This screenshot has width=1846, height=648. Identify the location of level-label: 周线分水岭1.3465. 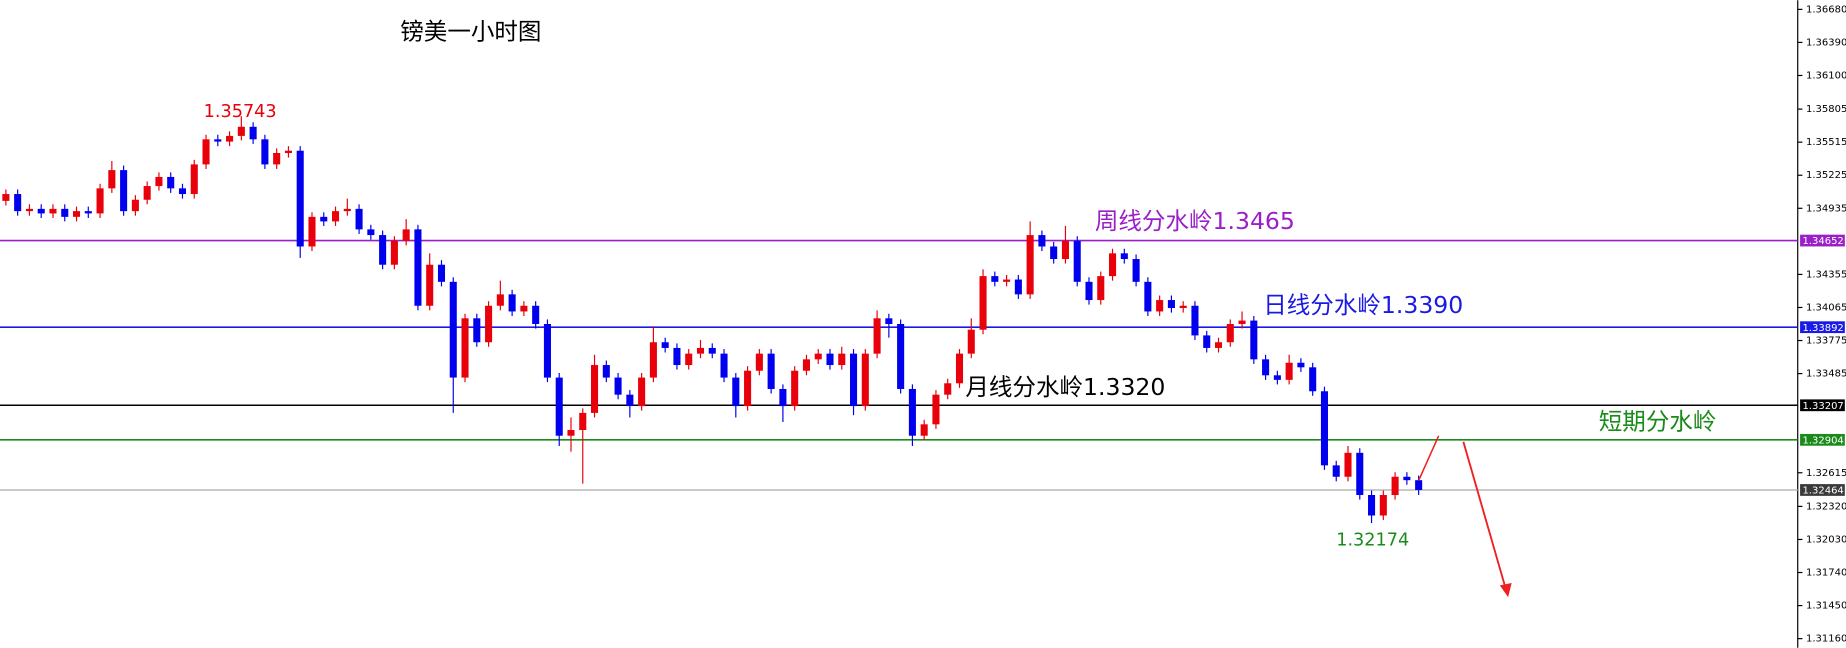
(1195, 221).